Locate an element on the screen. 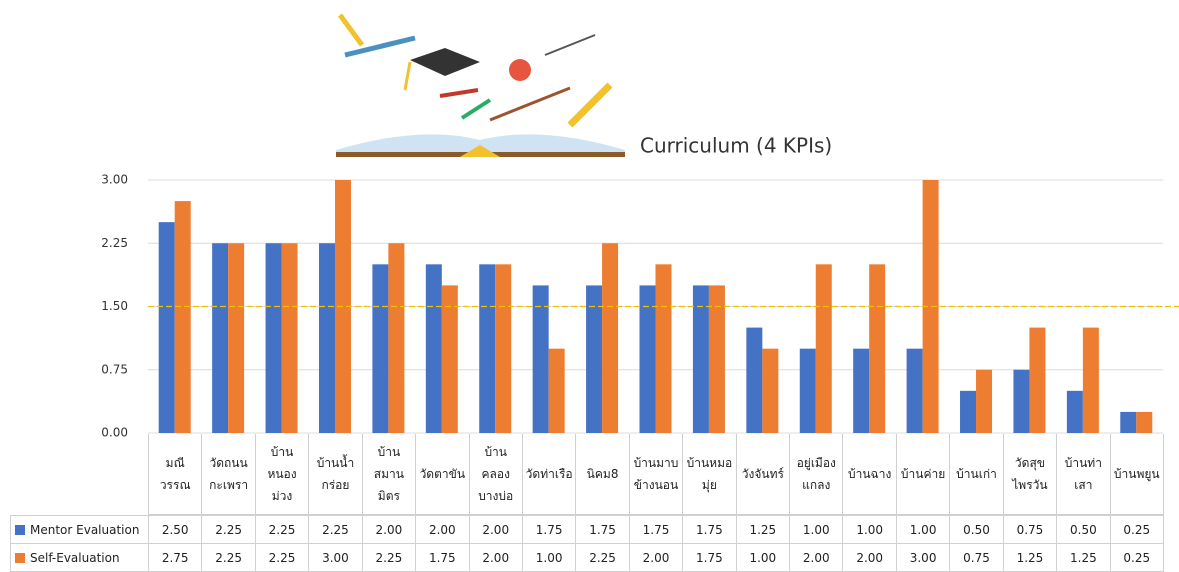 The image size is (1179, 572). table-value: 2.50 is located at coordinates (175, 529).